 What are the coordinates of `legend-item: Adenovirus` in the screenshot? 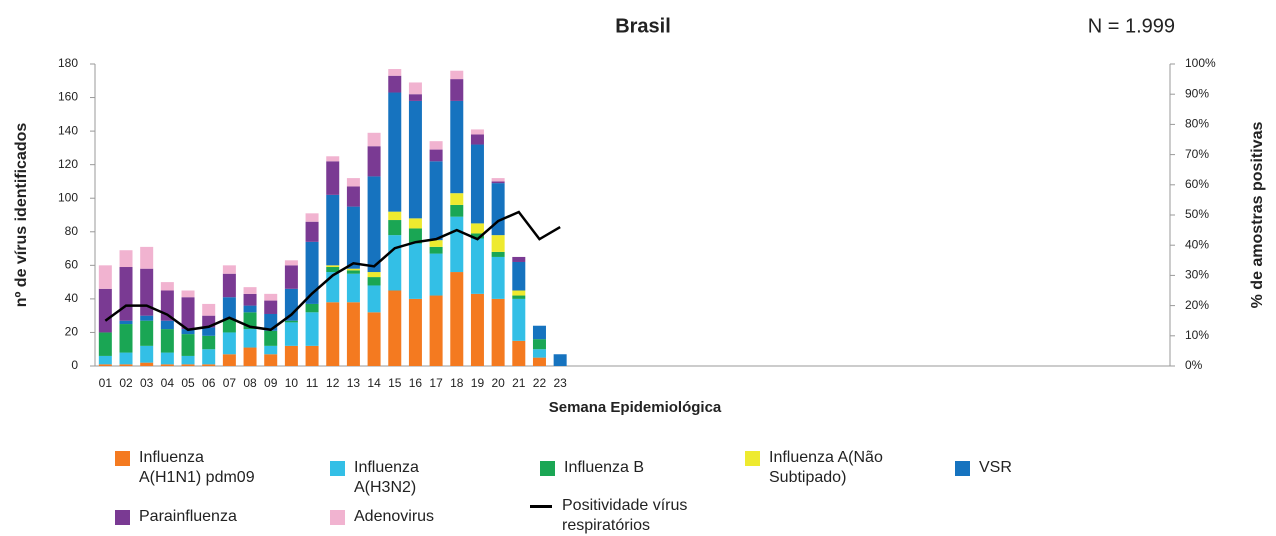 It's located at (425, 517).